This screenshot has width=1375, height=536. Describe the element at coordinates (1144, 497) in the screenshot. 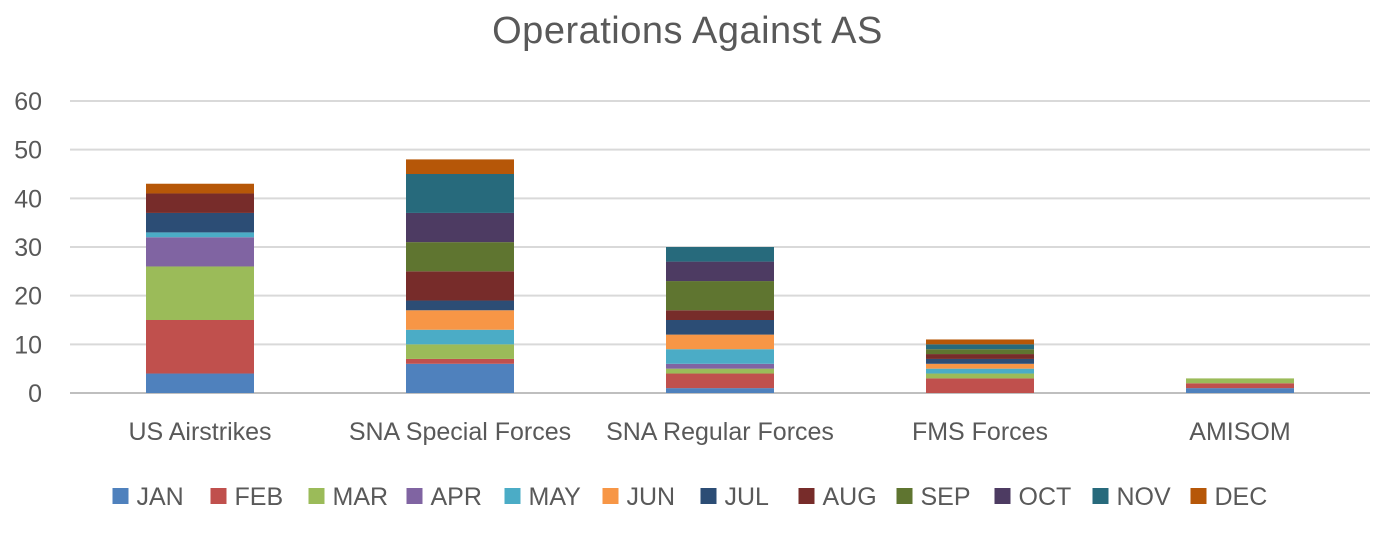

I see `legend-label: NOV` at that location.